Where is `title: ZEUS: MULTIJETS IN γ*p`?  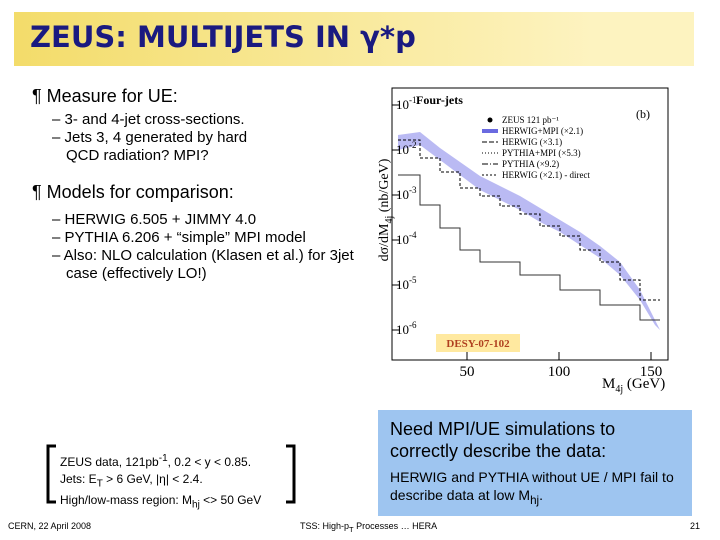 title: ZEUS: MULTIJETS IN γ*p is located at coordinates (223, 37).